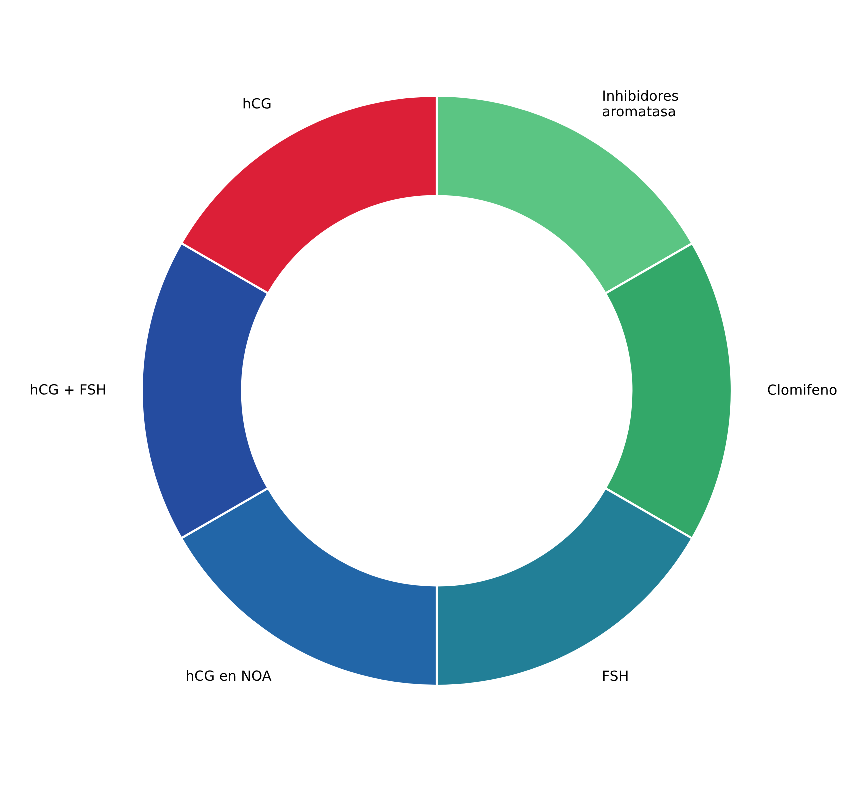  What do you see at coordinates (640, 103) in the screenshot?
I see `slice-label: Inhibidores aromatasa` at bounding box center [640, 103].